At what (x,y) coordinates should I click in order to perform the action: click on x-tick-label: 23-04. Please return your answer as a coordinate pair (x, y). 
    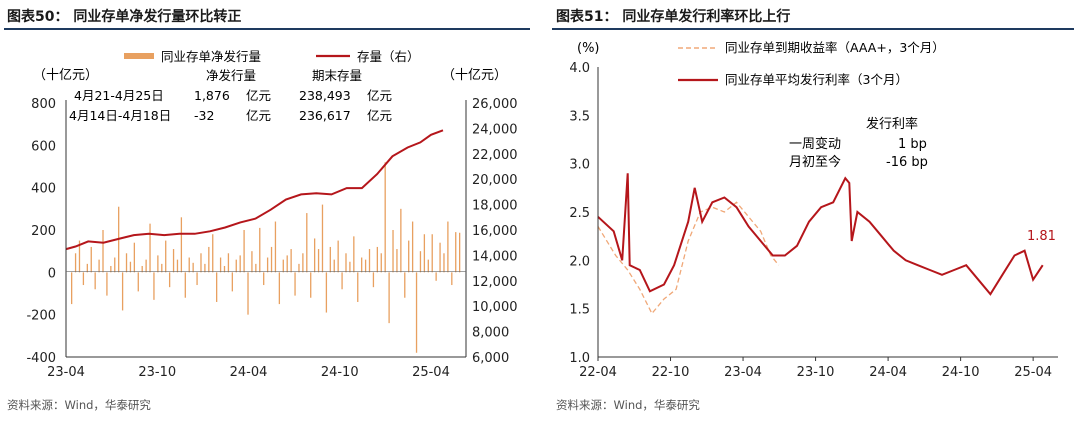
    Looking at the image, I should click on (743, 372).